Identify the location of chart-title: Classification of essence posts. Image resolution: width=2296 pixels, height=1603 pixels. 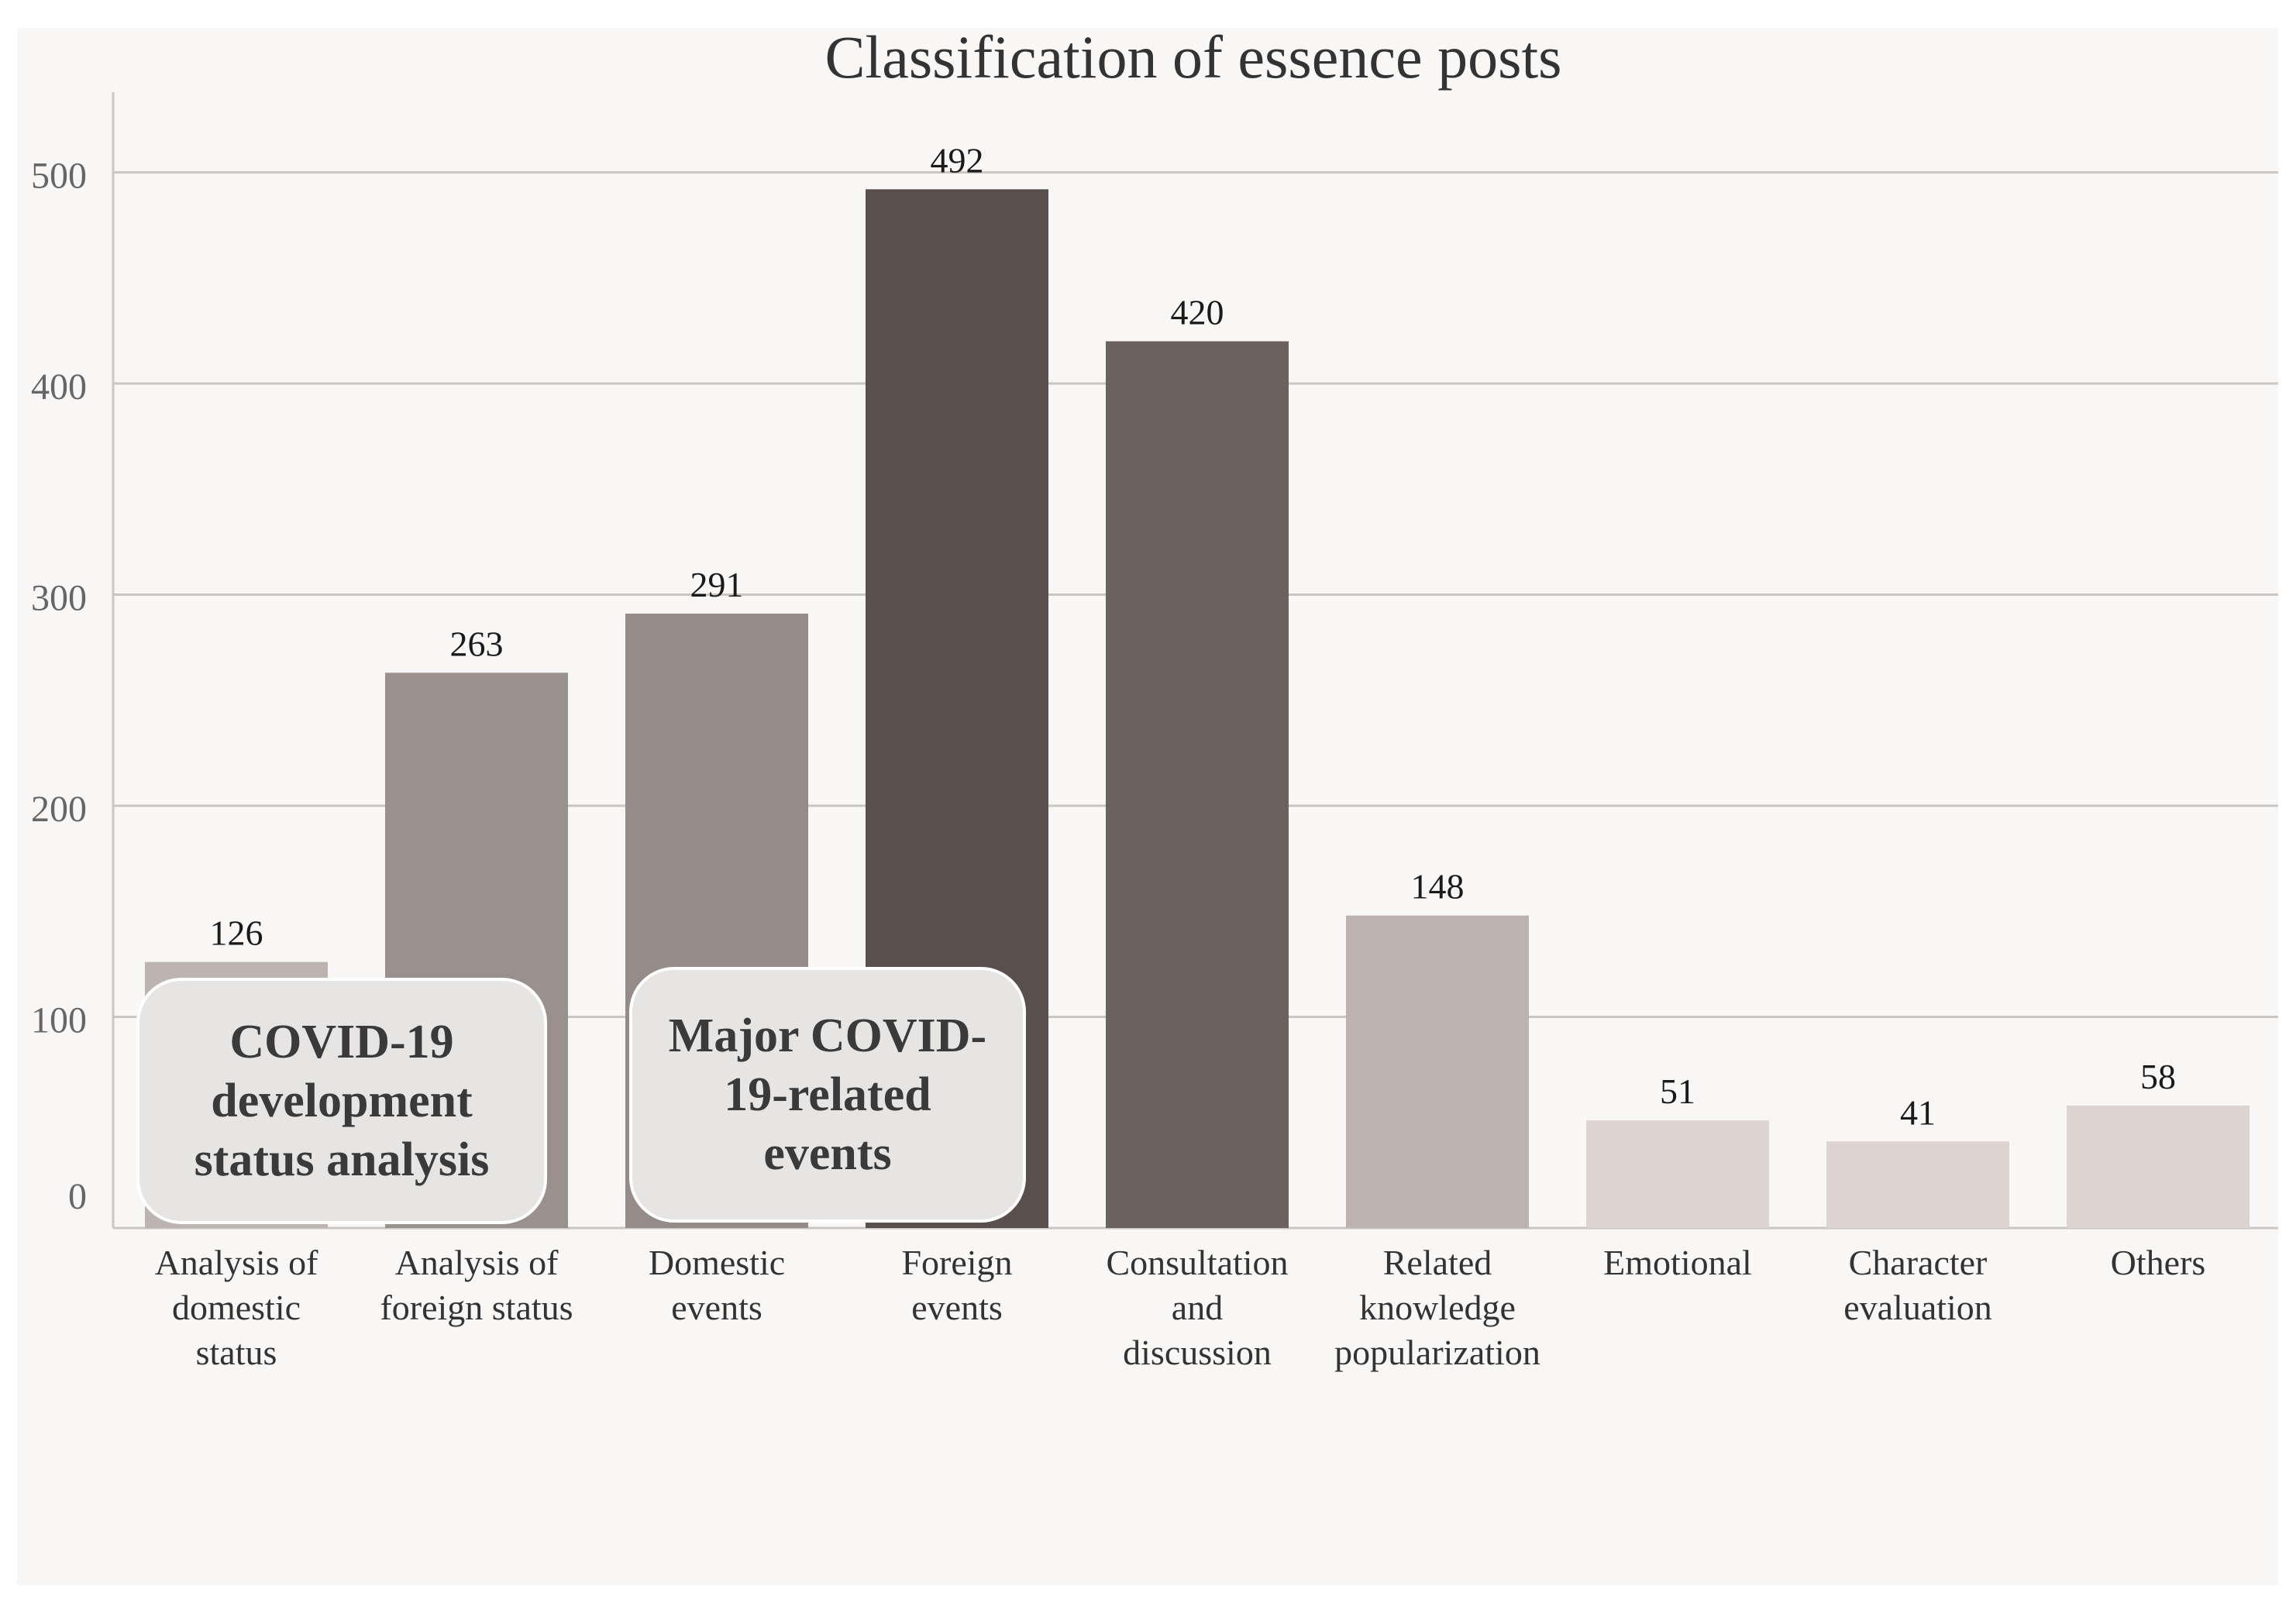
(1194, 57).